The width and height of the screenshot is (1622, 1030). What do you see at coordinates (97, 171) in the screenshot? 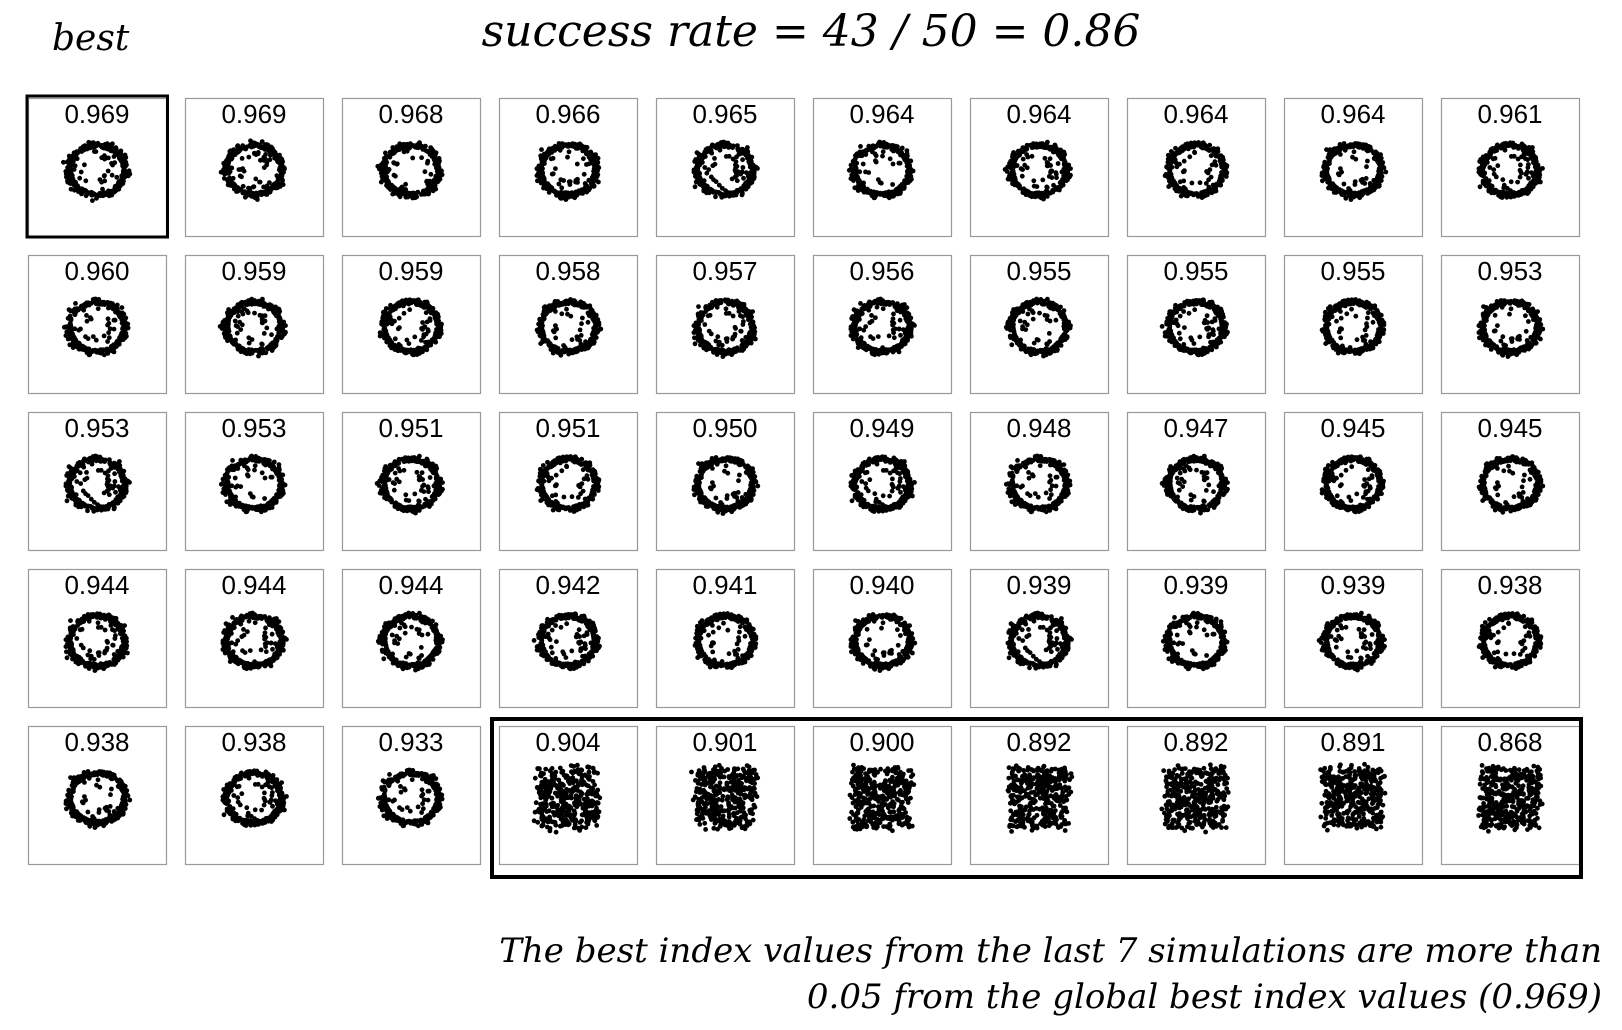
I see `point-cloud` at bounding box center [97, 171].